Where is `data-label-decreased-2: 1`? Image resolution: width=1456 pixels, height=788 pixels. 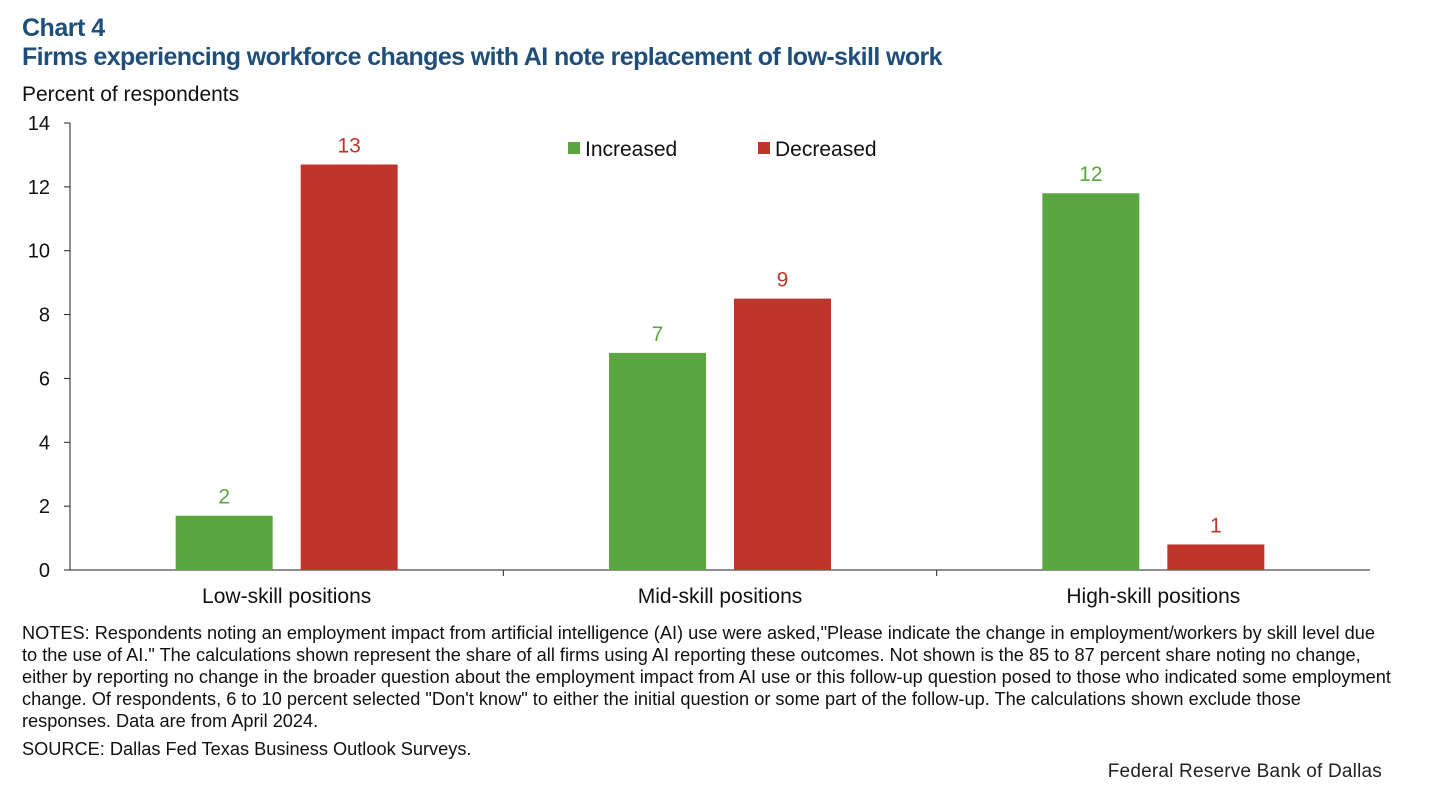
data-label-decreased-2: 1 is located at coordinates (1216, 525).